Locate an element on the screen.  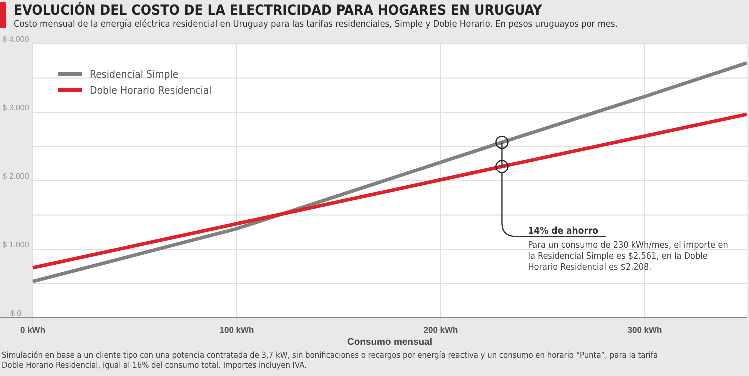
x-tick-label: 300 kWh is located at coordinates (645, 330).